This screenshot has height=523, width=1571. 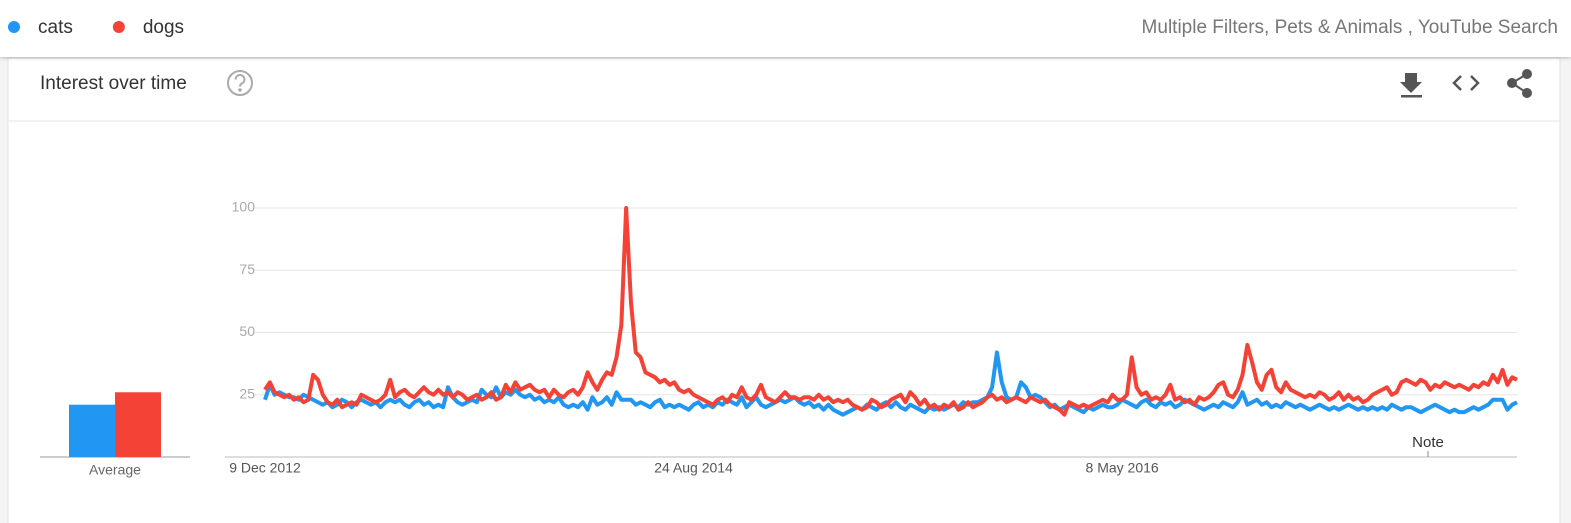 I want to click on legend-label: dogs, so click(x=163, y=27).